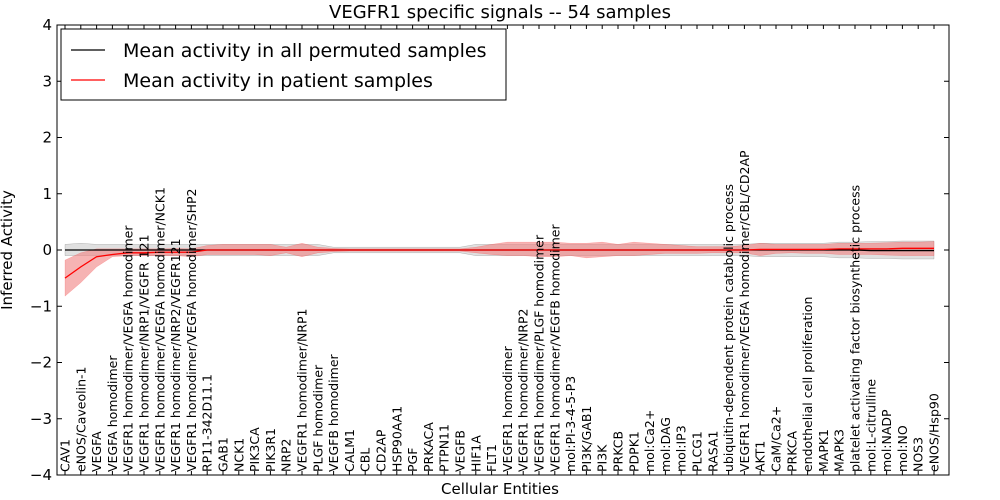 Image resolution: width=1000 pixels, height=500 pixels. I want to click on x-tick-label: PLCG1, so click(697, 451).